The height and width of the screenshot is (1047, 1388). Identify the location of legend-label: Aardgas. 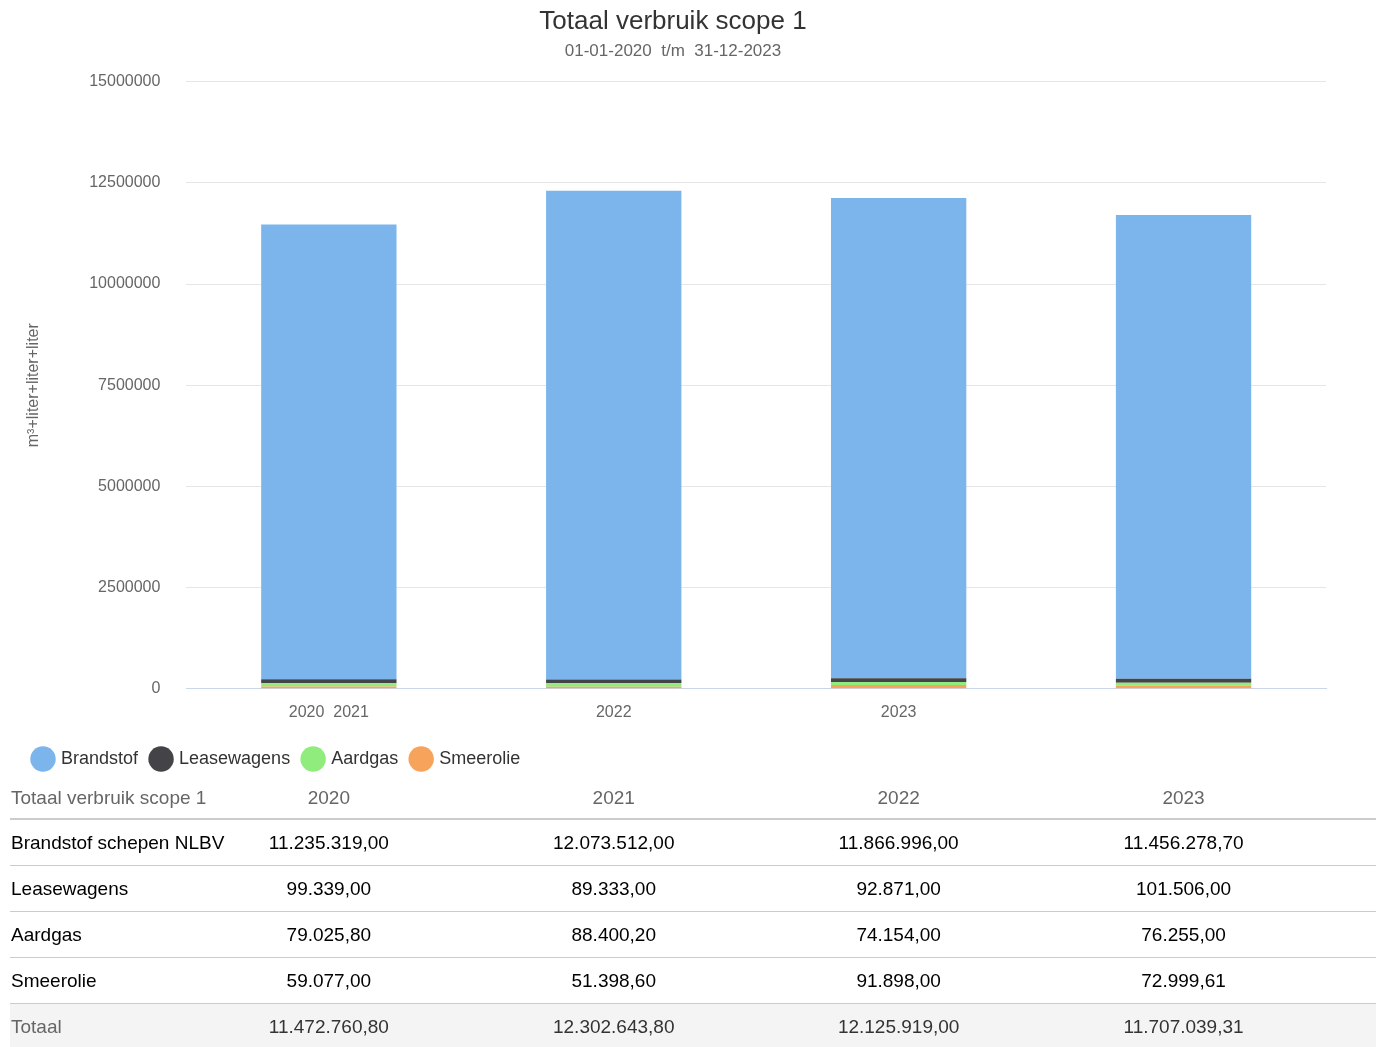
(365, 757).